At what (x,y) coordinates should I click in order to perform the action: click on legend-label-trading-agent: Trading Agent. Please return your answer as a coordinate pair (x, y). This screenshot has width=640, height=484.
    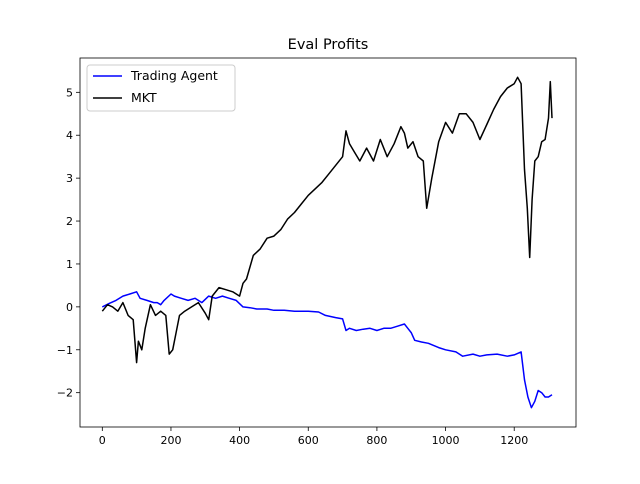
    Looking at the image, I should click on (174, 75).